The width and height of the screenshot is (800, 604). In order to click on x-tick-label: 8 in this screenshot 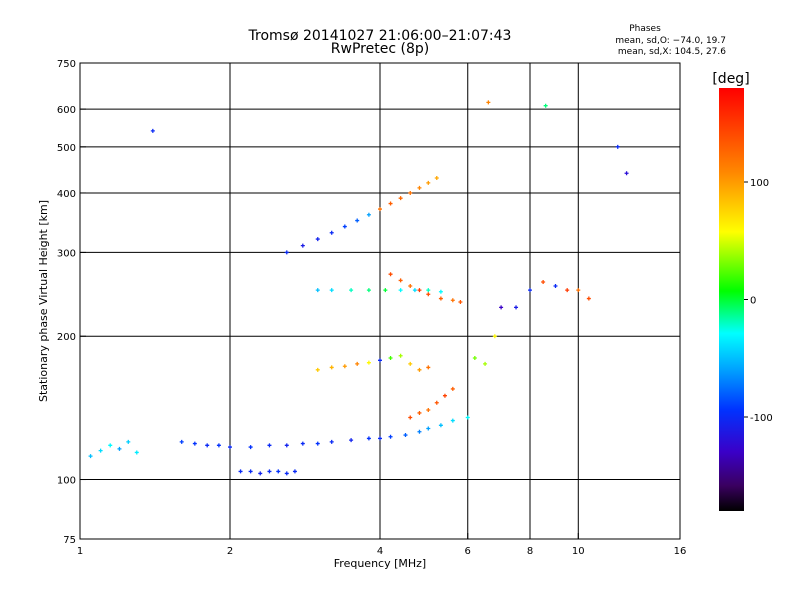, I will do `click(530, 551)`.